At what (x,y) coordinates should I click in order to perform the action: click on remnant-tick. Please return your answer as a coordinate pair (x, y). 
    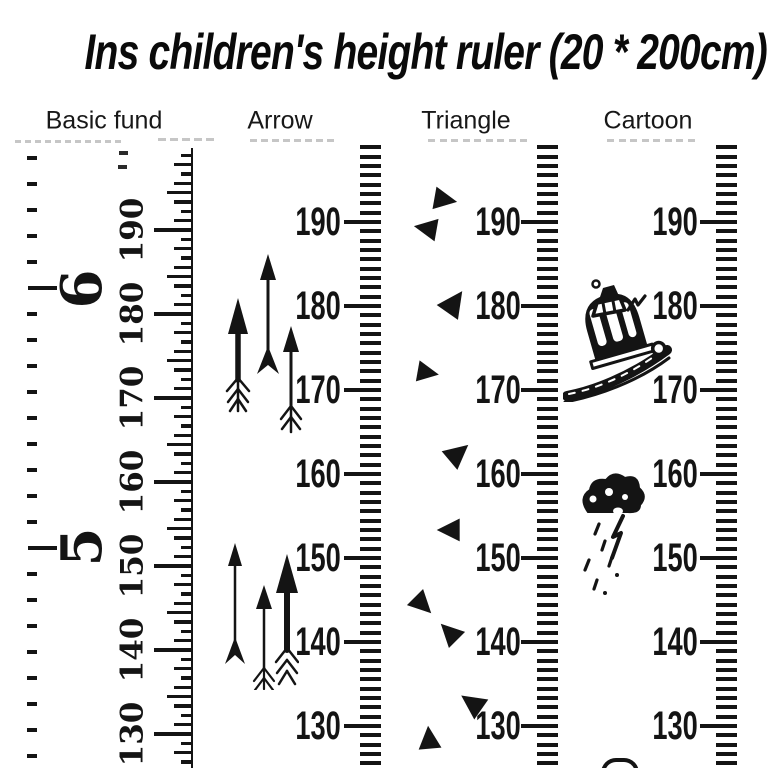
    Looking at the image, I should click on (122, 167).